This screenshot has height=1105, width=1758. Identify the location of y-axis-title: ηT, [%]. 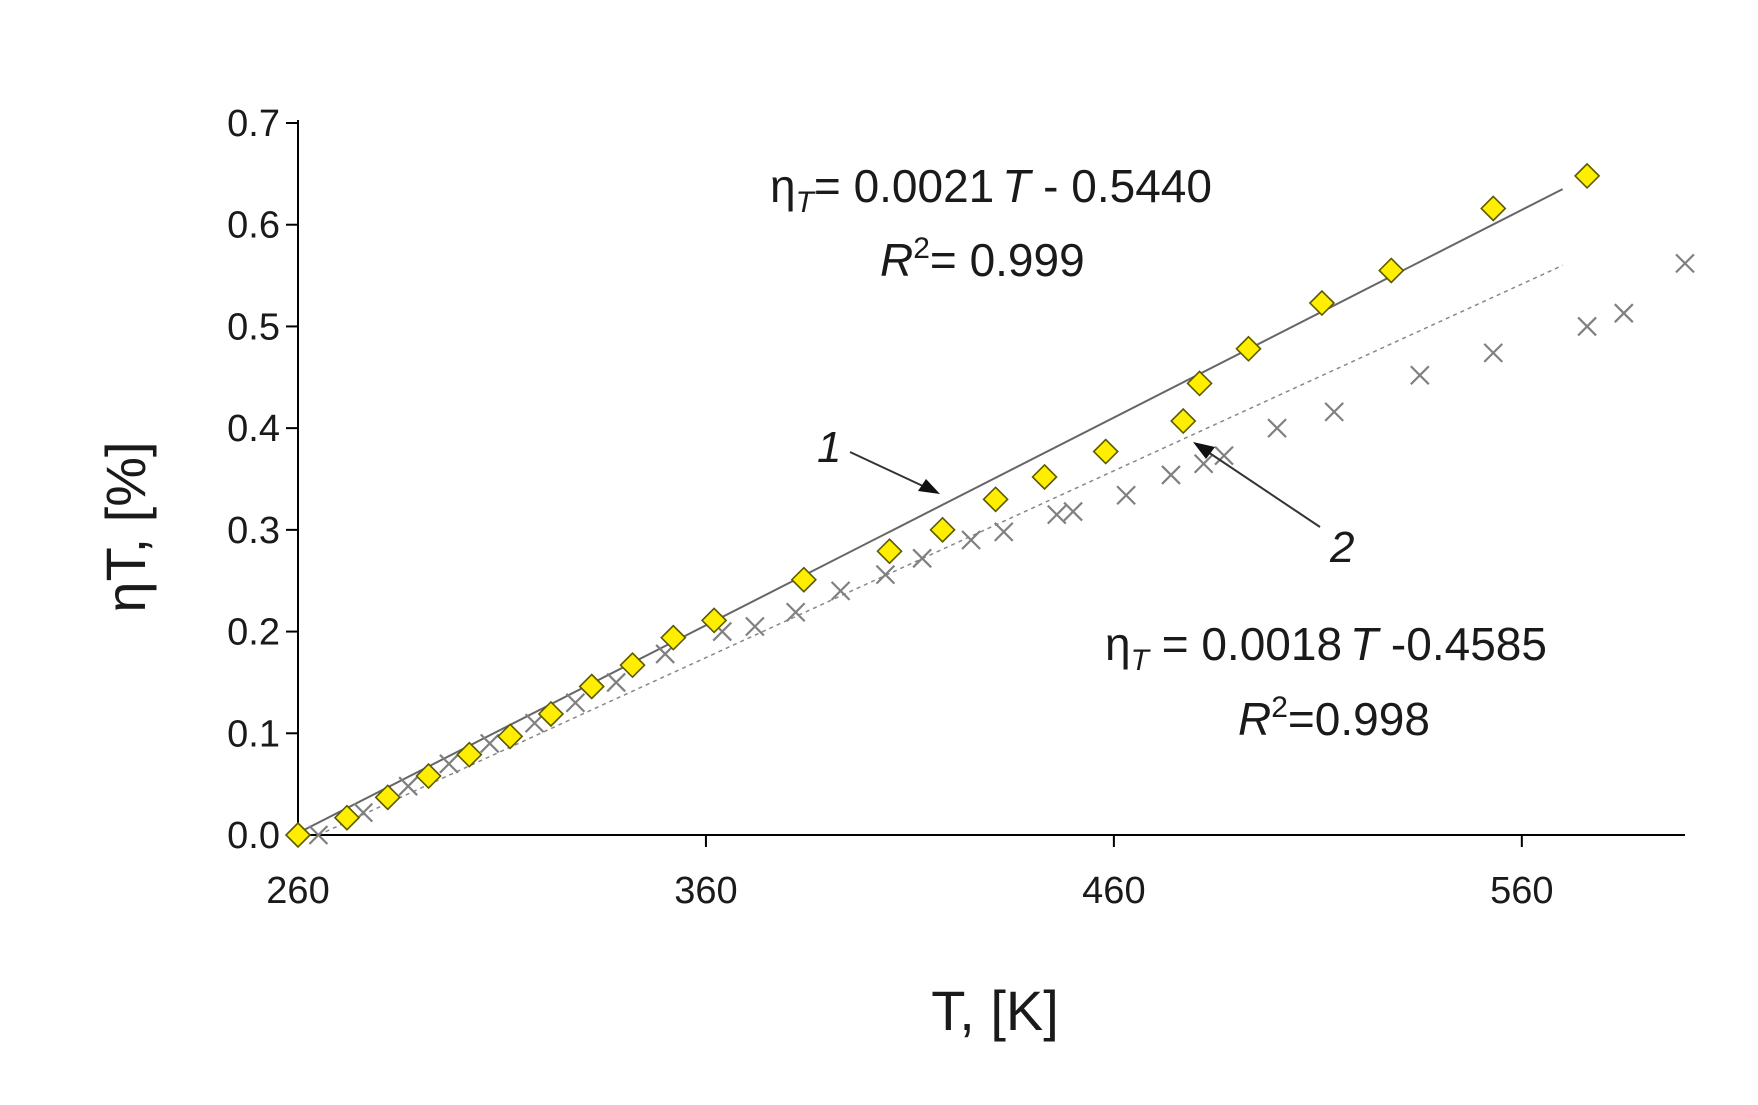
(125, 526).